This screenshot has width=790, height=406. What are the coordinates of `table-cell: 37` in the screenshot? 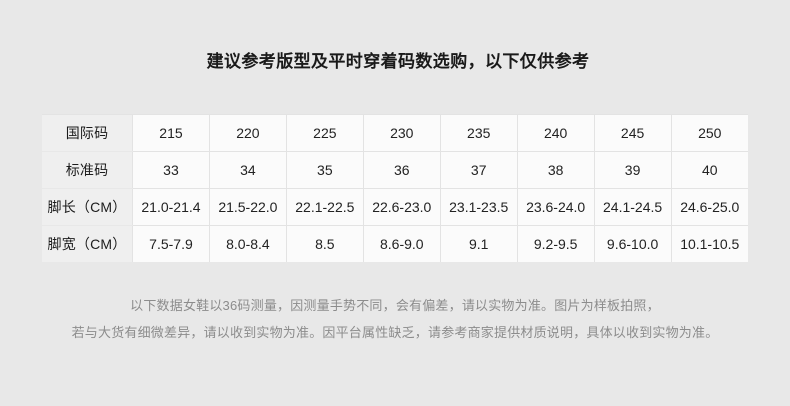 It's located at (479, 170).